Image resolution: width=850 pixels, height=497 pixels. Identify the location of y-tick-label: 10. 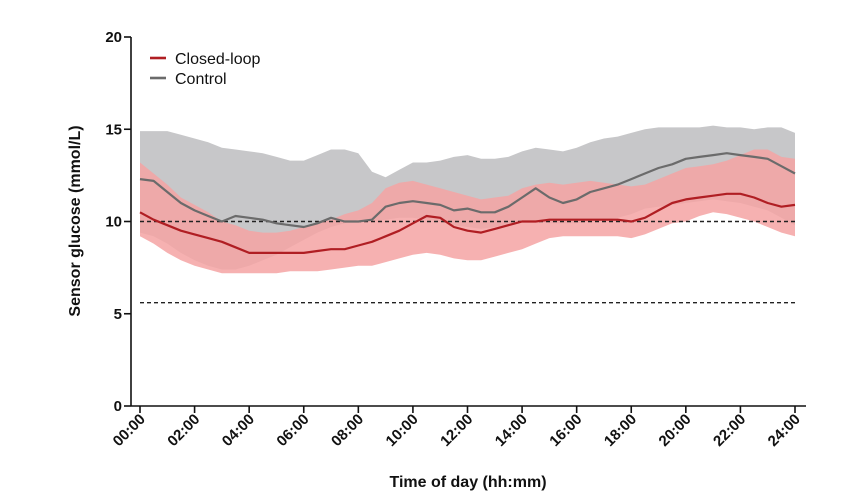
(113, 222).